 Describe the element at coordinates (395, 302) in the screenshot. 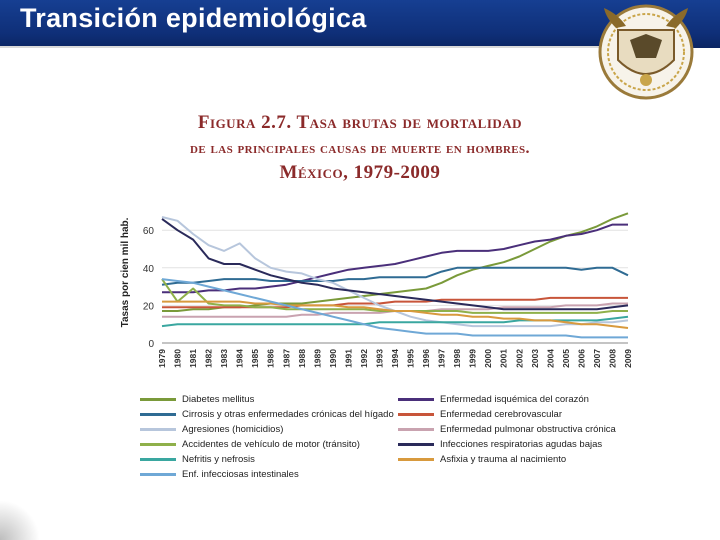

I see `series-line-enfermedad-cerebrovascular` at that location.